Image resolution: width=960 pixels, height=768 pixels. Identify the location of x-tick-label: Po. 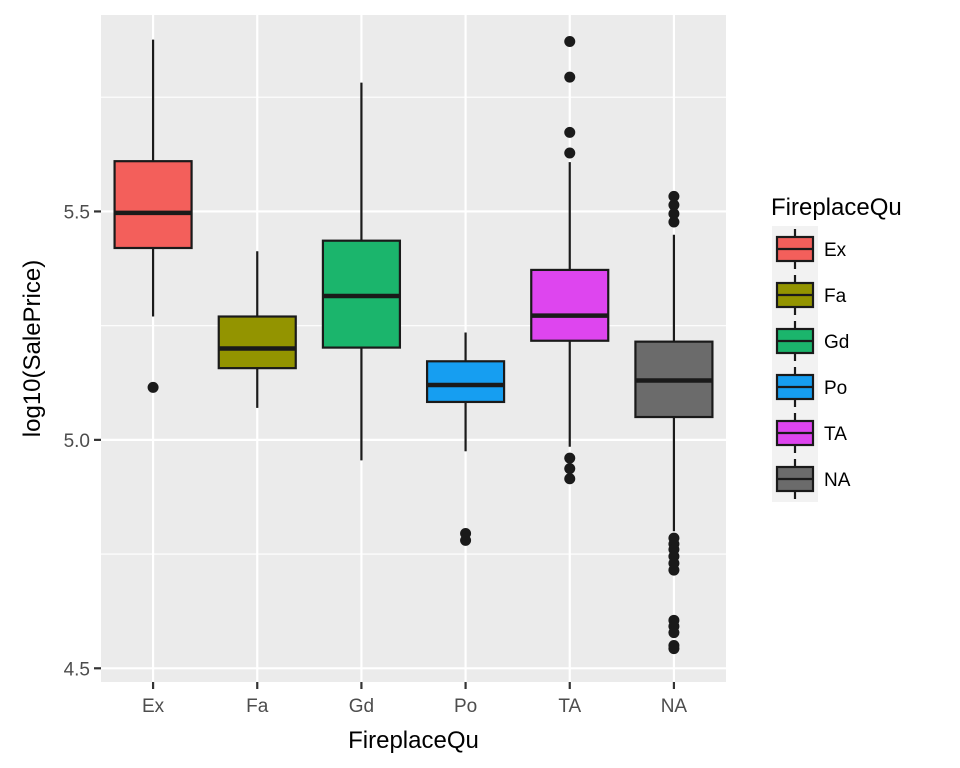
(465, 706).